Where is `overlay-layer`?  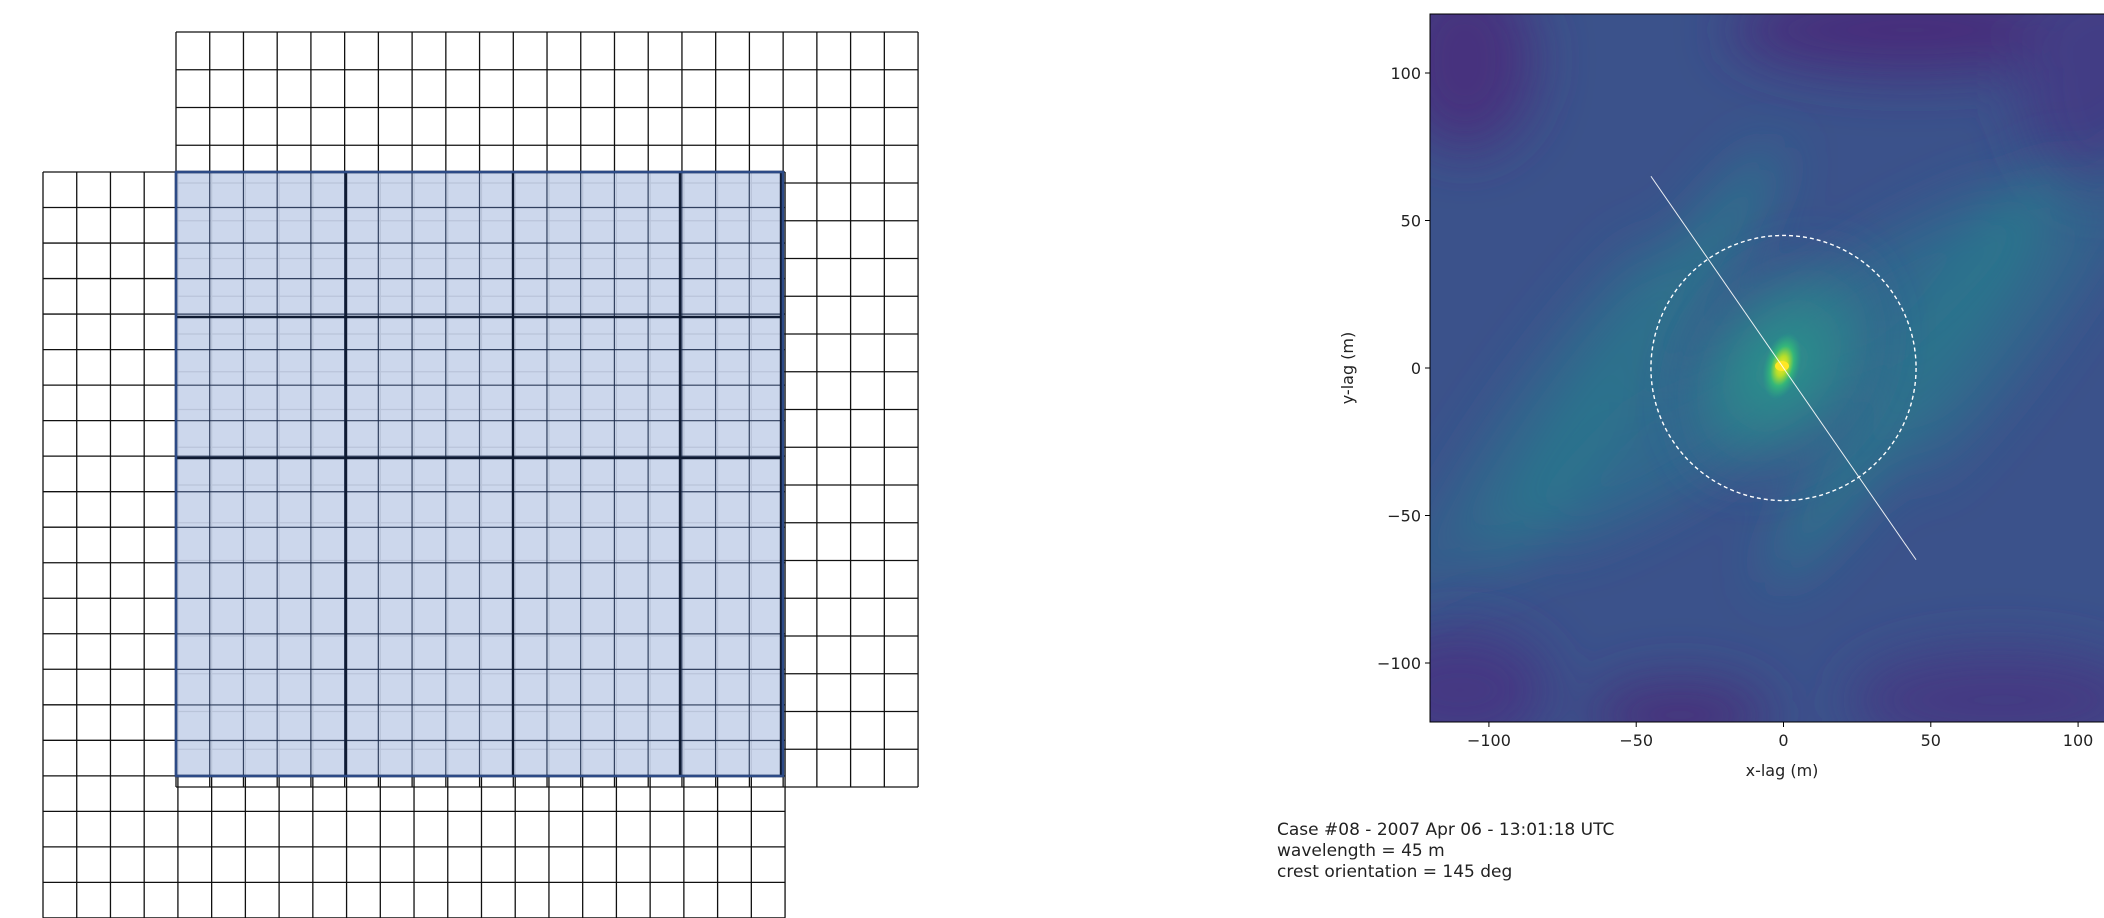 overlay-layer is located at coordinates (1783, 368).